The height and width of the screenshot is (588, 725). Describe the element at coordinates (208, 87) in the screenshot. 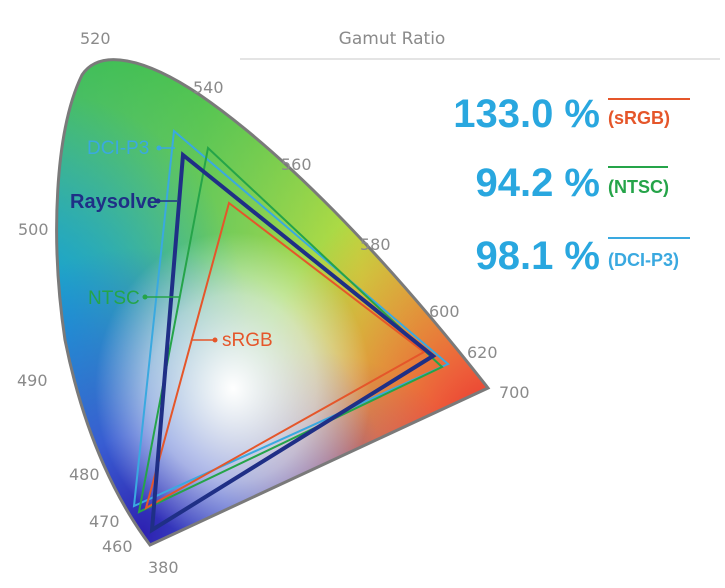

I see `wavelength-label: 540` at that location.